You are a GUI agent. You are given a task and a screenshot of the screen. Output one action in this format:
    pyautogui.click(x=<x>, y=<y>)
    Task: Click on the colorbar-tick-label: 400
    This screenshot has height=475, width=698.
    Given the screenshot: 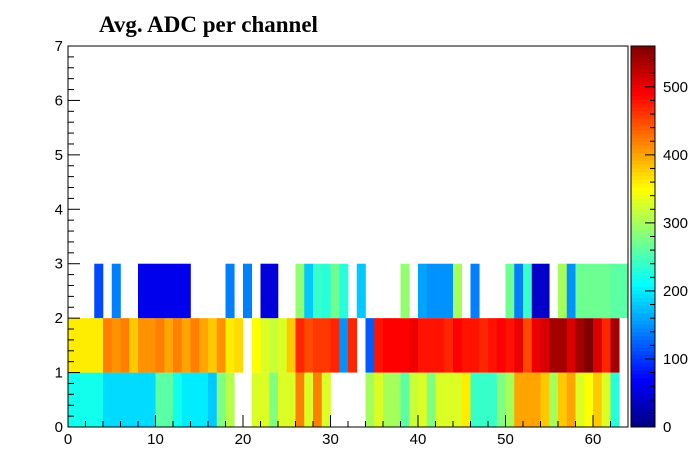 What is the action you would take?
    pyautogui.click(x=675, y=155)
    